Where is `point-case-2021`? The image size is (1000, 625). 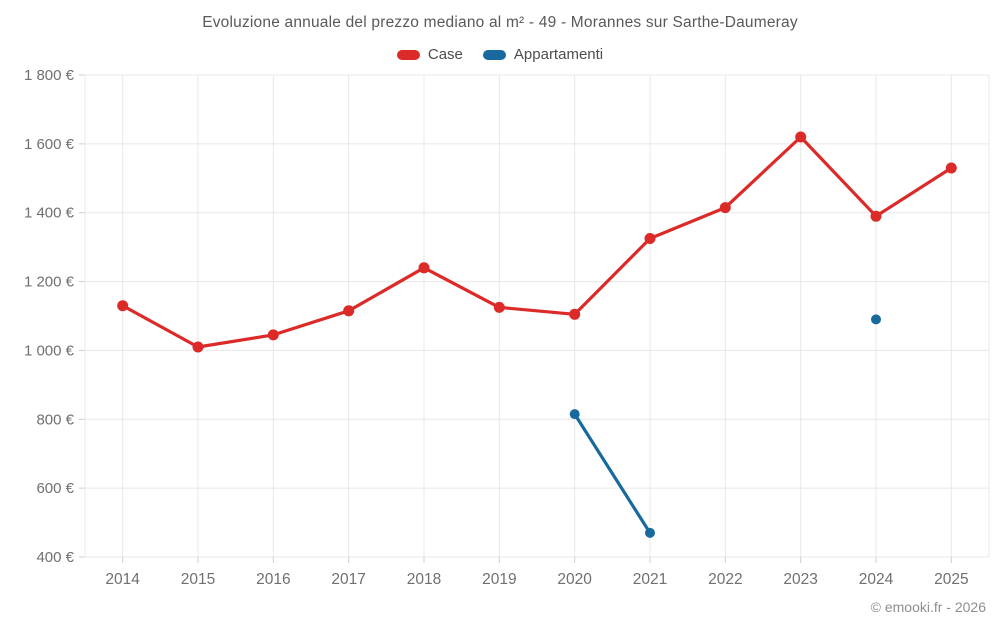
point-case-2021 is located at coordinates (650, 238).